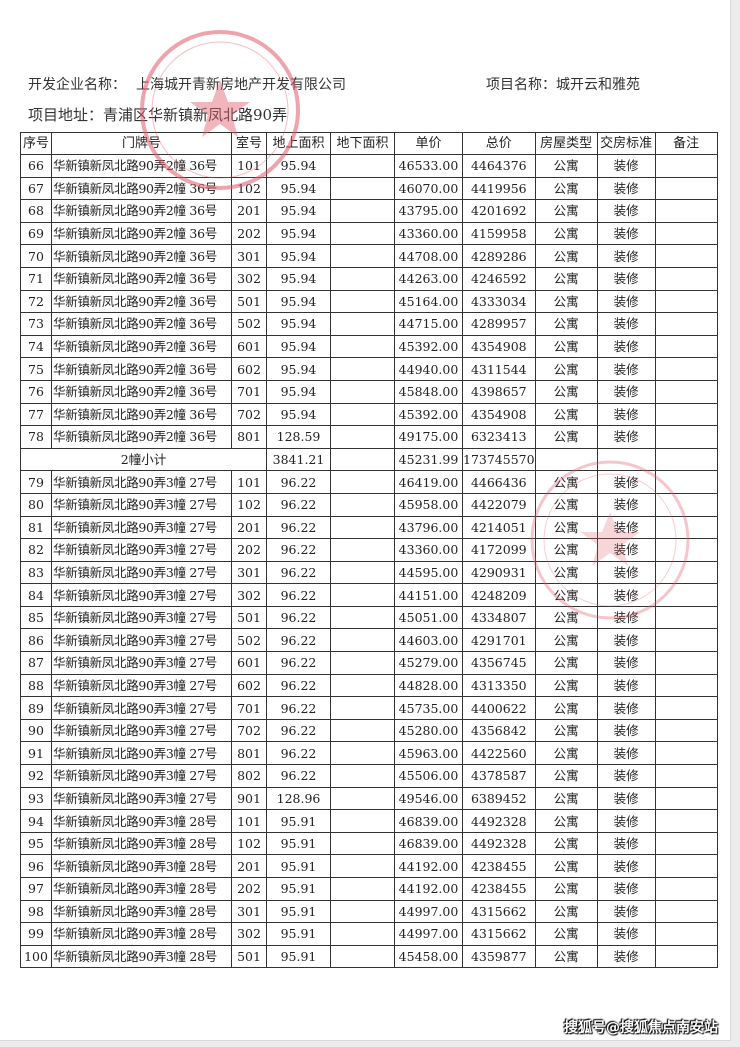  I want to click on table-cell: 4334807, so click(499, 617).